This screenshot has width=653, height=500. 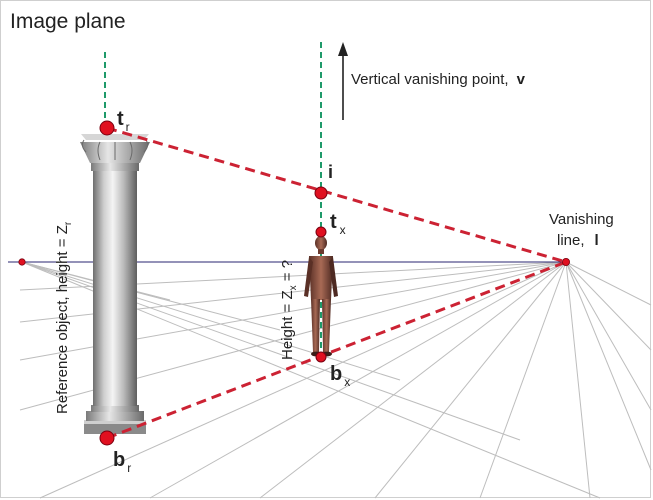 I want to click on reference-object-label: Reference object, height = Zr, so click(x=64, y=317).